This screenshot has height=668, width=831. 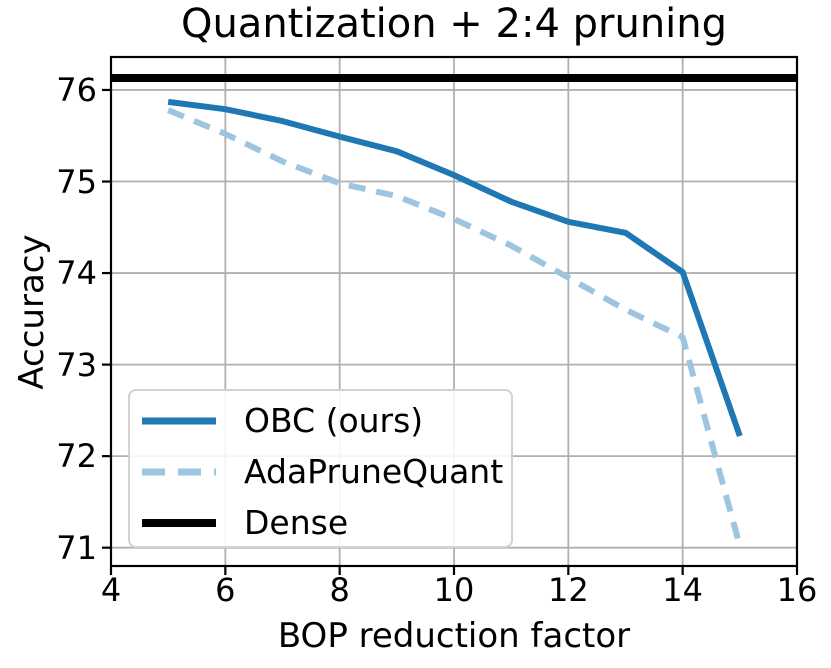 What do you see at coordinates (568, 590) in the screenshot?
I see `x-tick-label: 12` at bounding box center [568, 590].